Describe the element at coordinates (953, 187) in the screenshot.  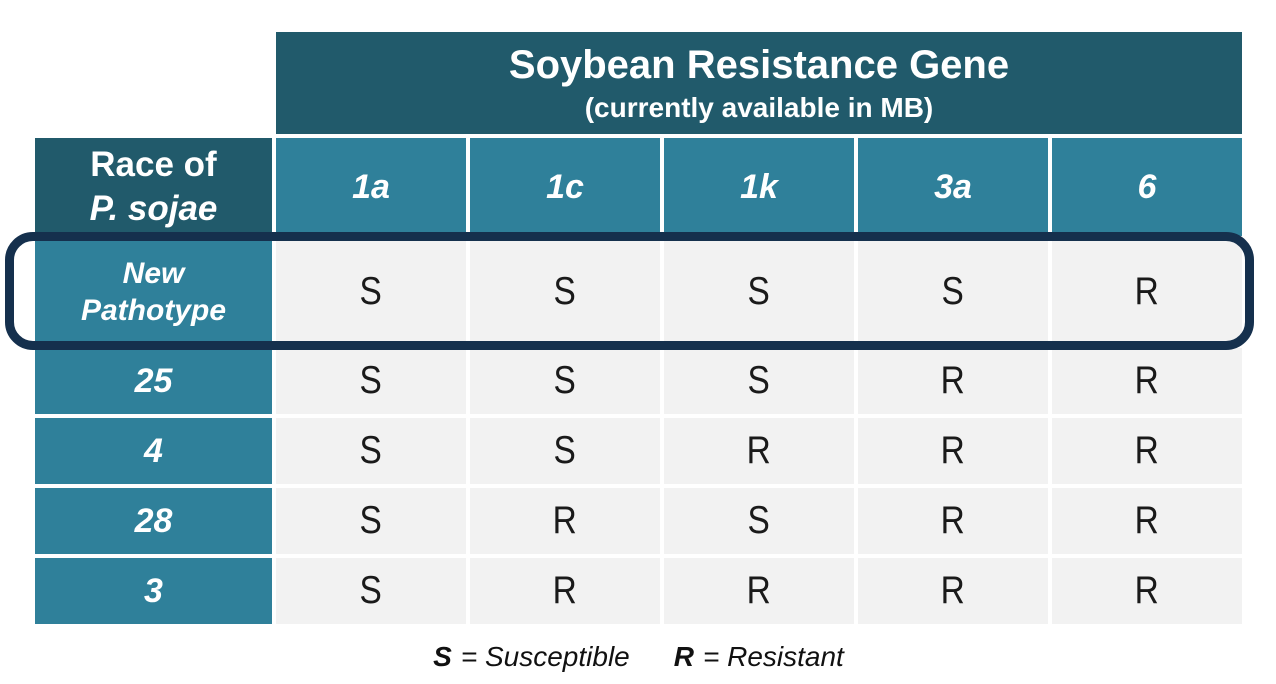
I see `column-header-3a: 3a` at that location.